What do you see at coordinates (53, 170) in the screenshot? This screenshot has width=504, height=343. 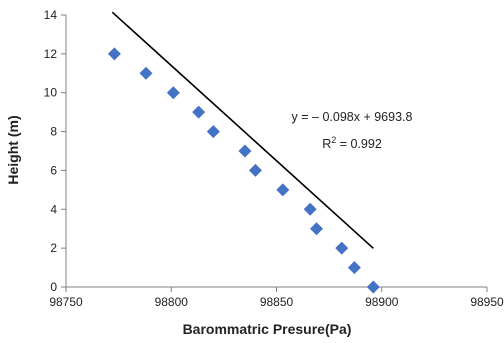 I see `y-tick-label: 6` at bounding box center [53, 170].